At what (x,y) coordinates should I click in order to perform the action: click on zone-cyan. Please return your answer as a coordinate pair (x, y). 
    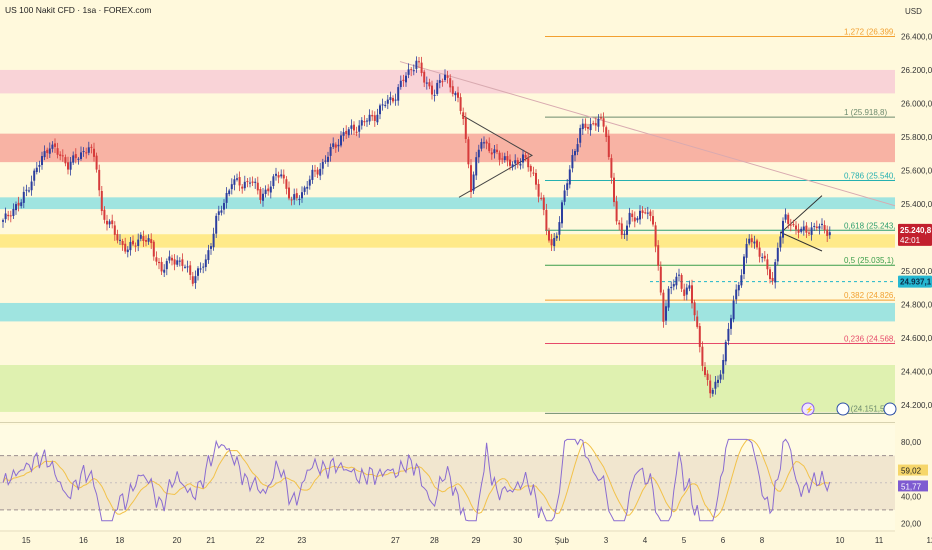
    Looking at the image, I should click on (447, 312).